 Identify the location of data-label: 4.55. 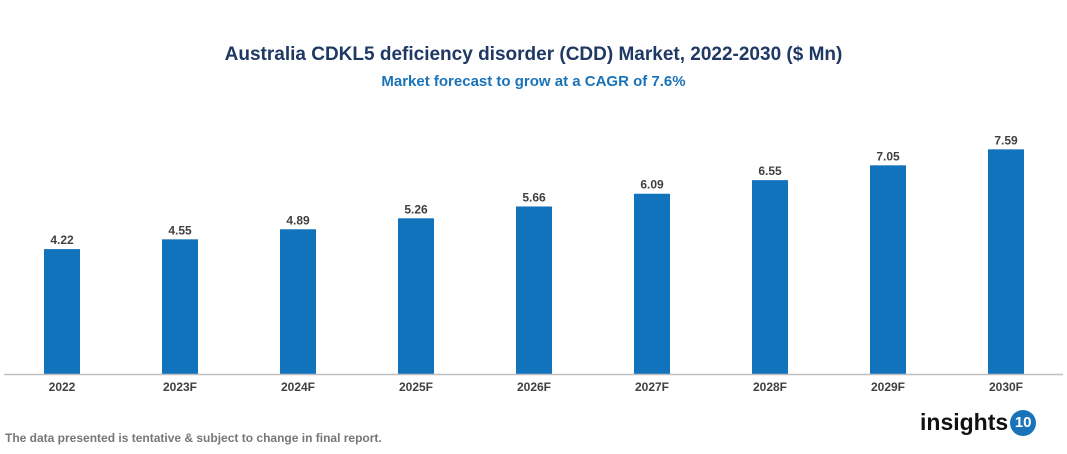
(180, 230).